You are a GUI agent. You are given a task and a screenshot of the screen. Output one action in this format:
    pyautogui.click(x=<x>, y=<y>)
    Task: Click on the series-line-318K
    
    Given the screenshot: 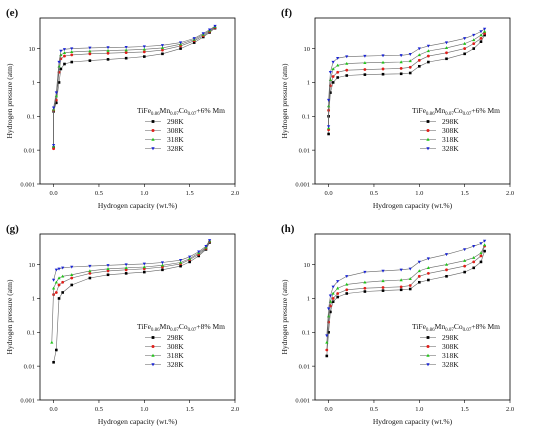 What is the action you would take?
    pyautogui.click(x=130, y=291)
    